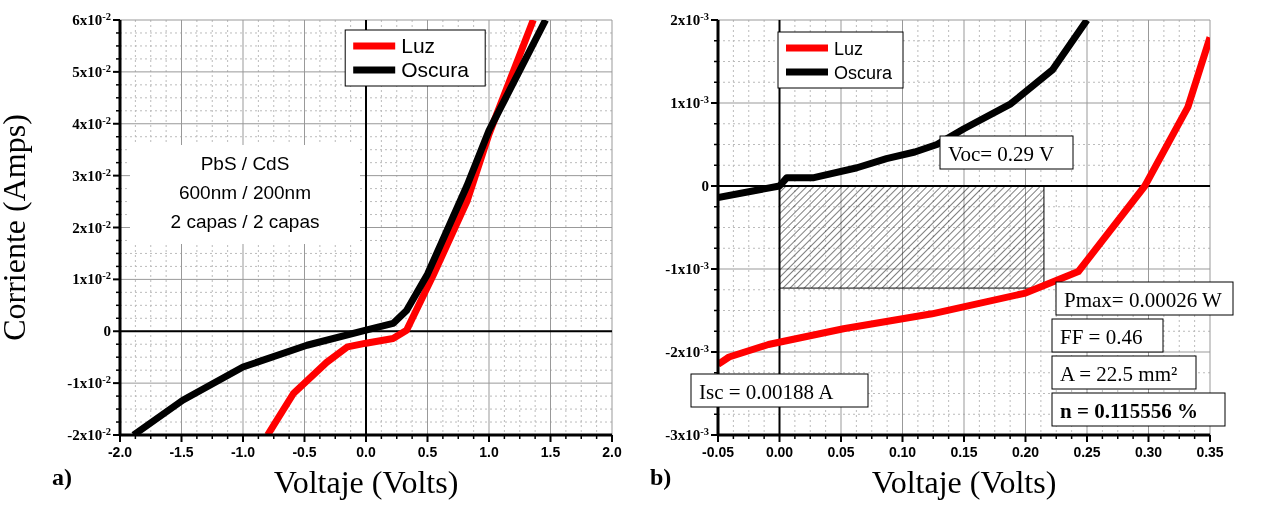 The height and width of the screenshot is (510, 1287). What do you see at coordinates (1001, 154) in the screenshot?
I see `annotation: Voc= 0.29 V` at bounding box center [1001, 154].